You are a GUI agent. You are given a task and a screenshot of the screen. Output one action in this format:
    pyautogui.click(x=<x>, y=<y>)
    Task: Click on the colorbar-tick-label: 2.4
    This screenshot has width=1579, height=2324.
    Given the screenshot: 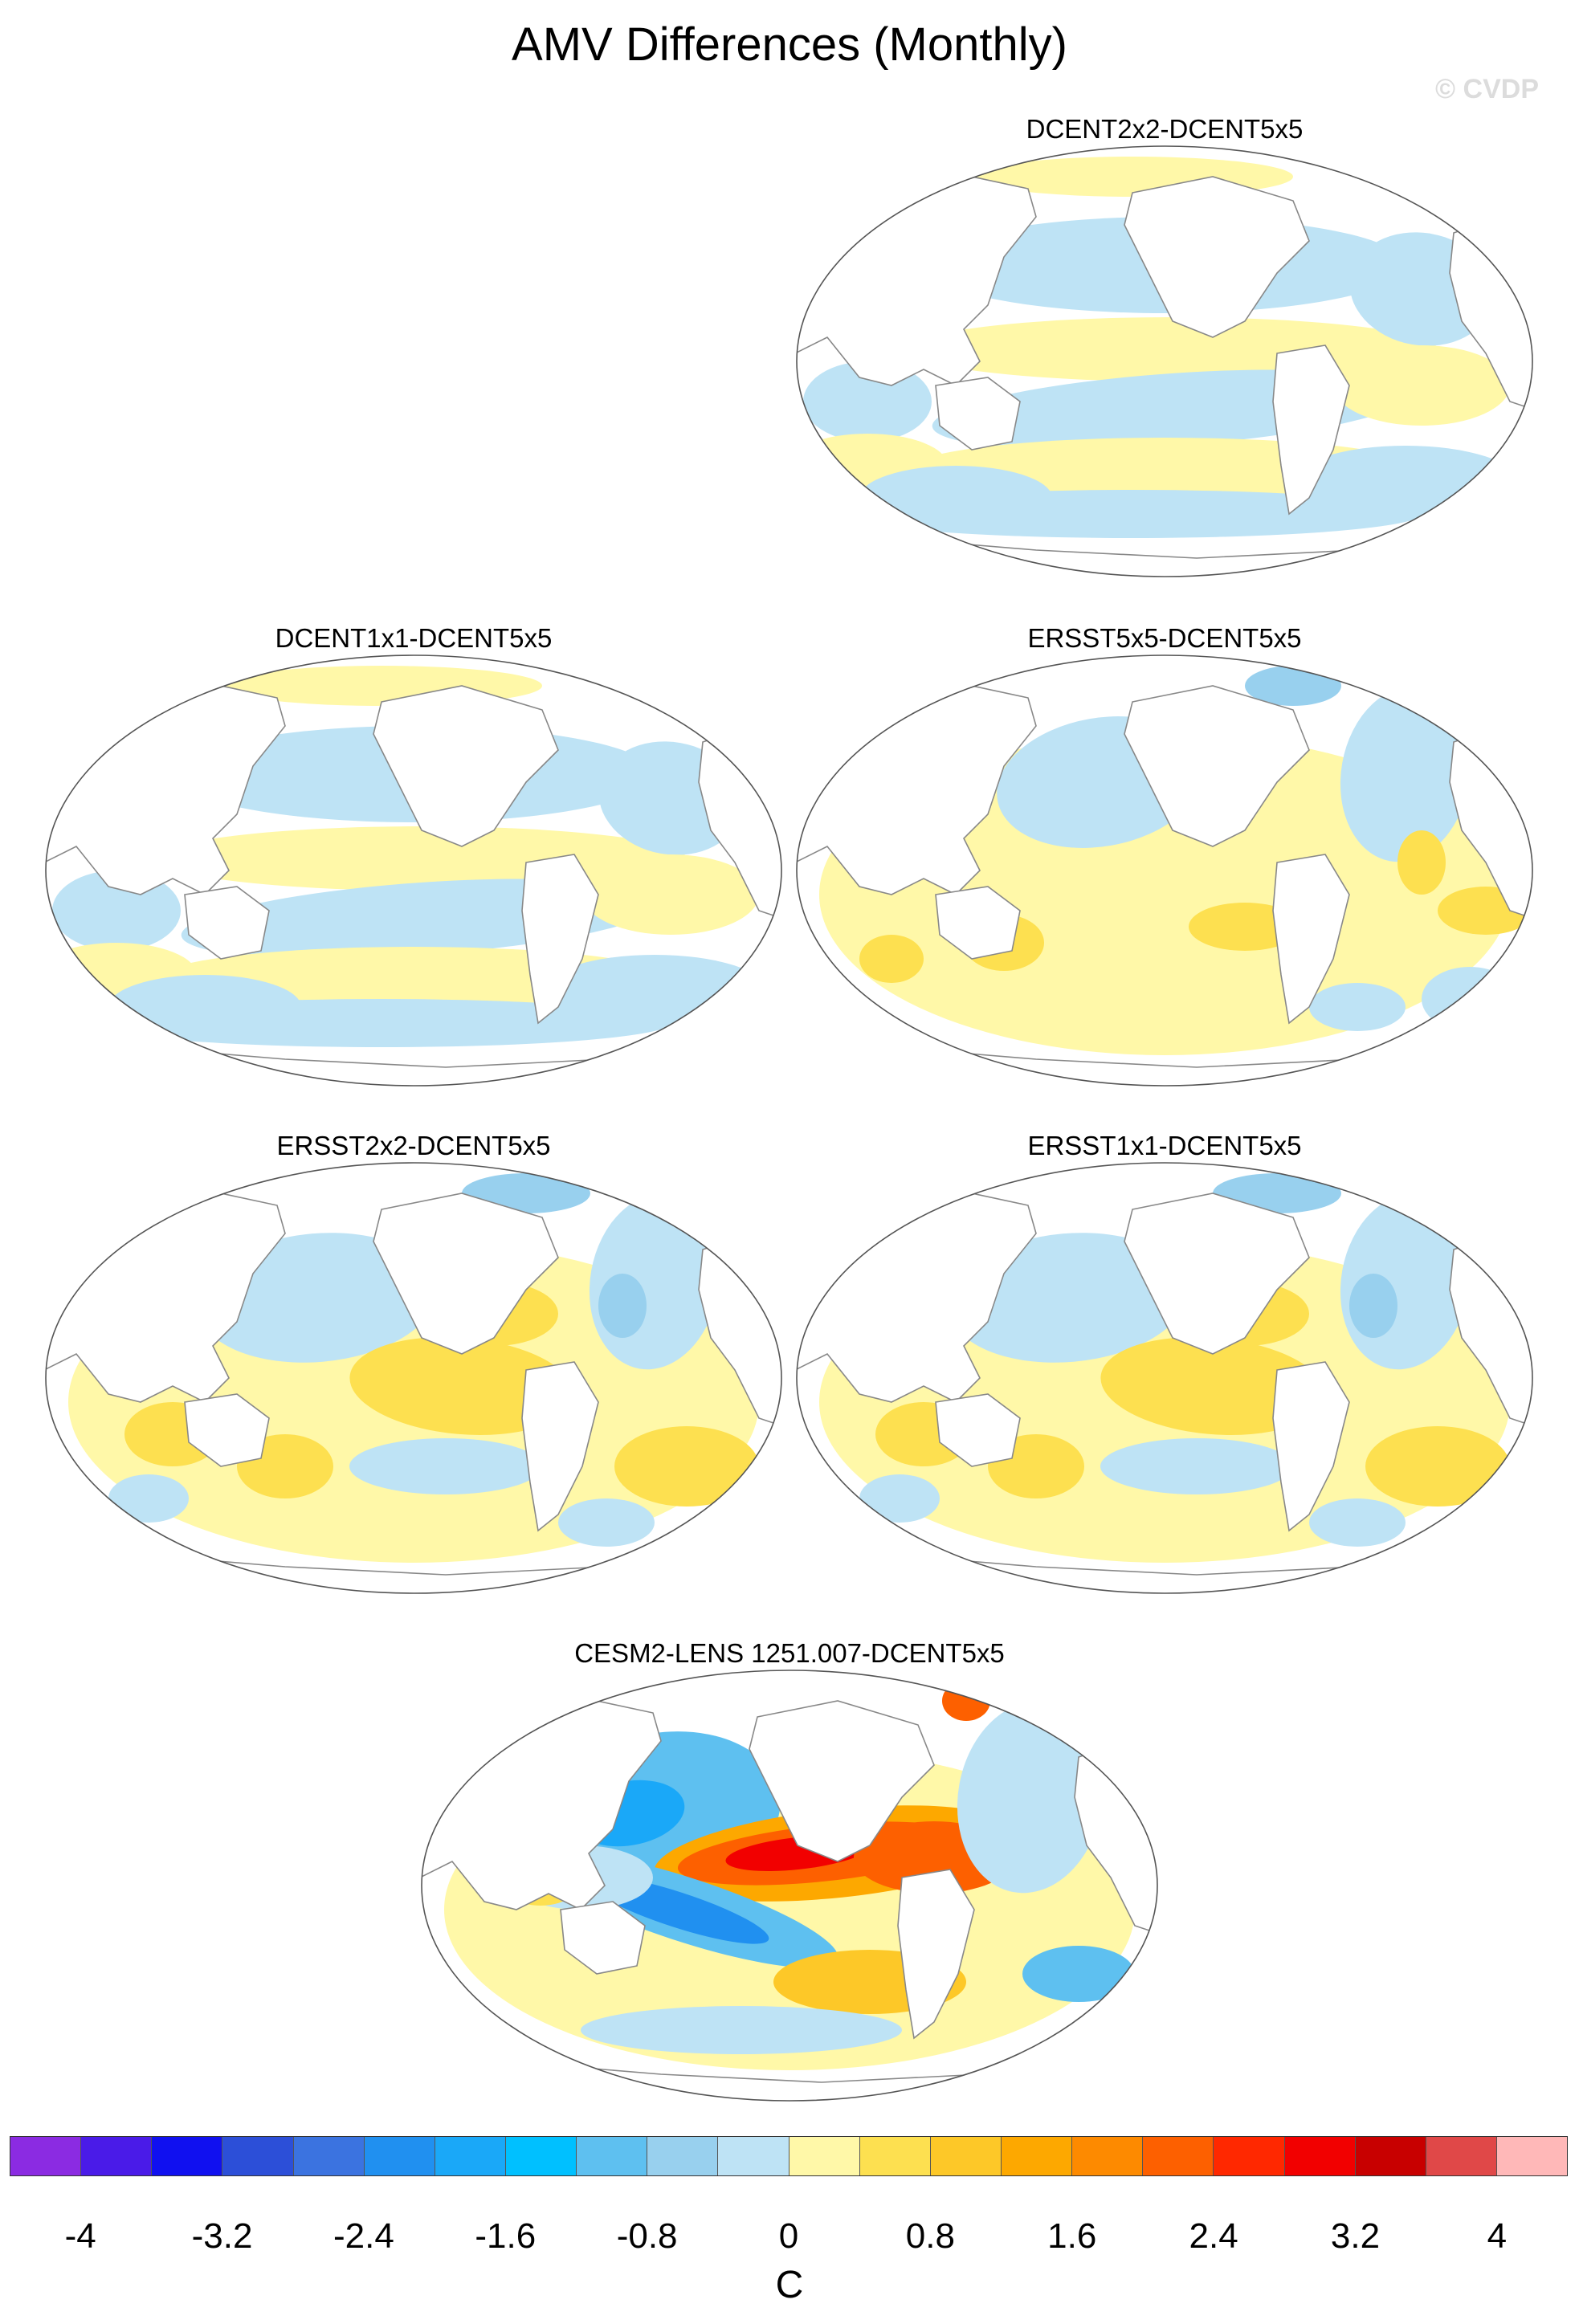 What is the action you would take?
    pyautogui.click(x=1213, y=2236)
    